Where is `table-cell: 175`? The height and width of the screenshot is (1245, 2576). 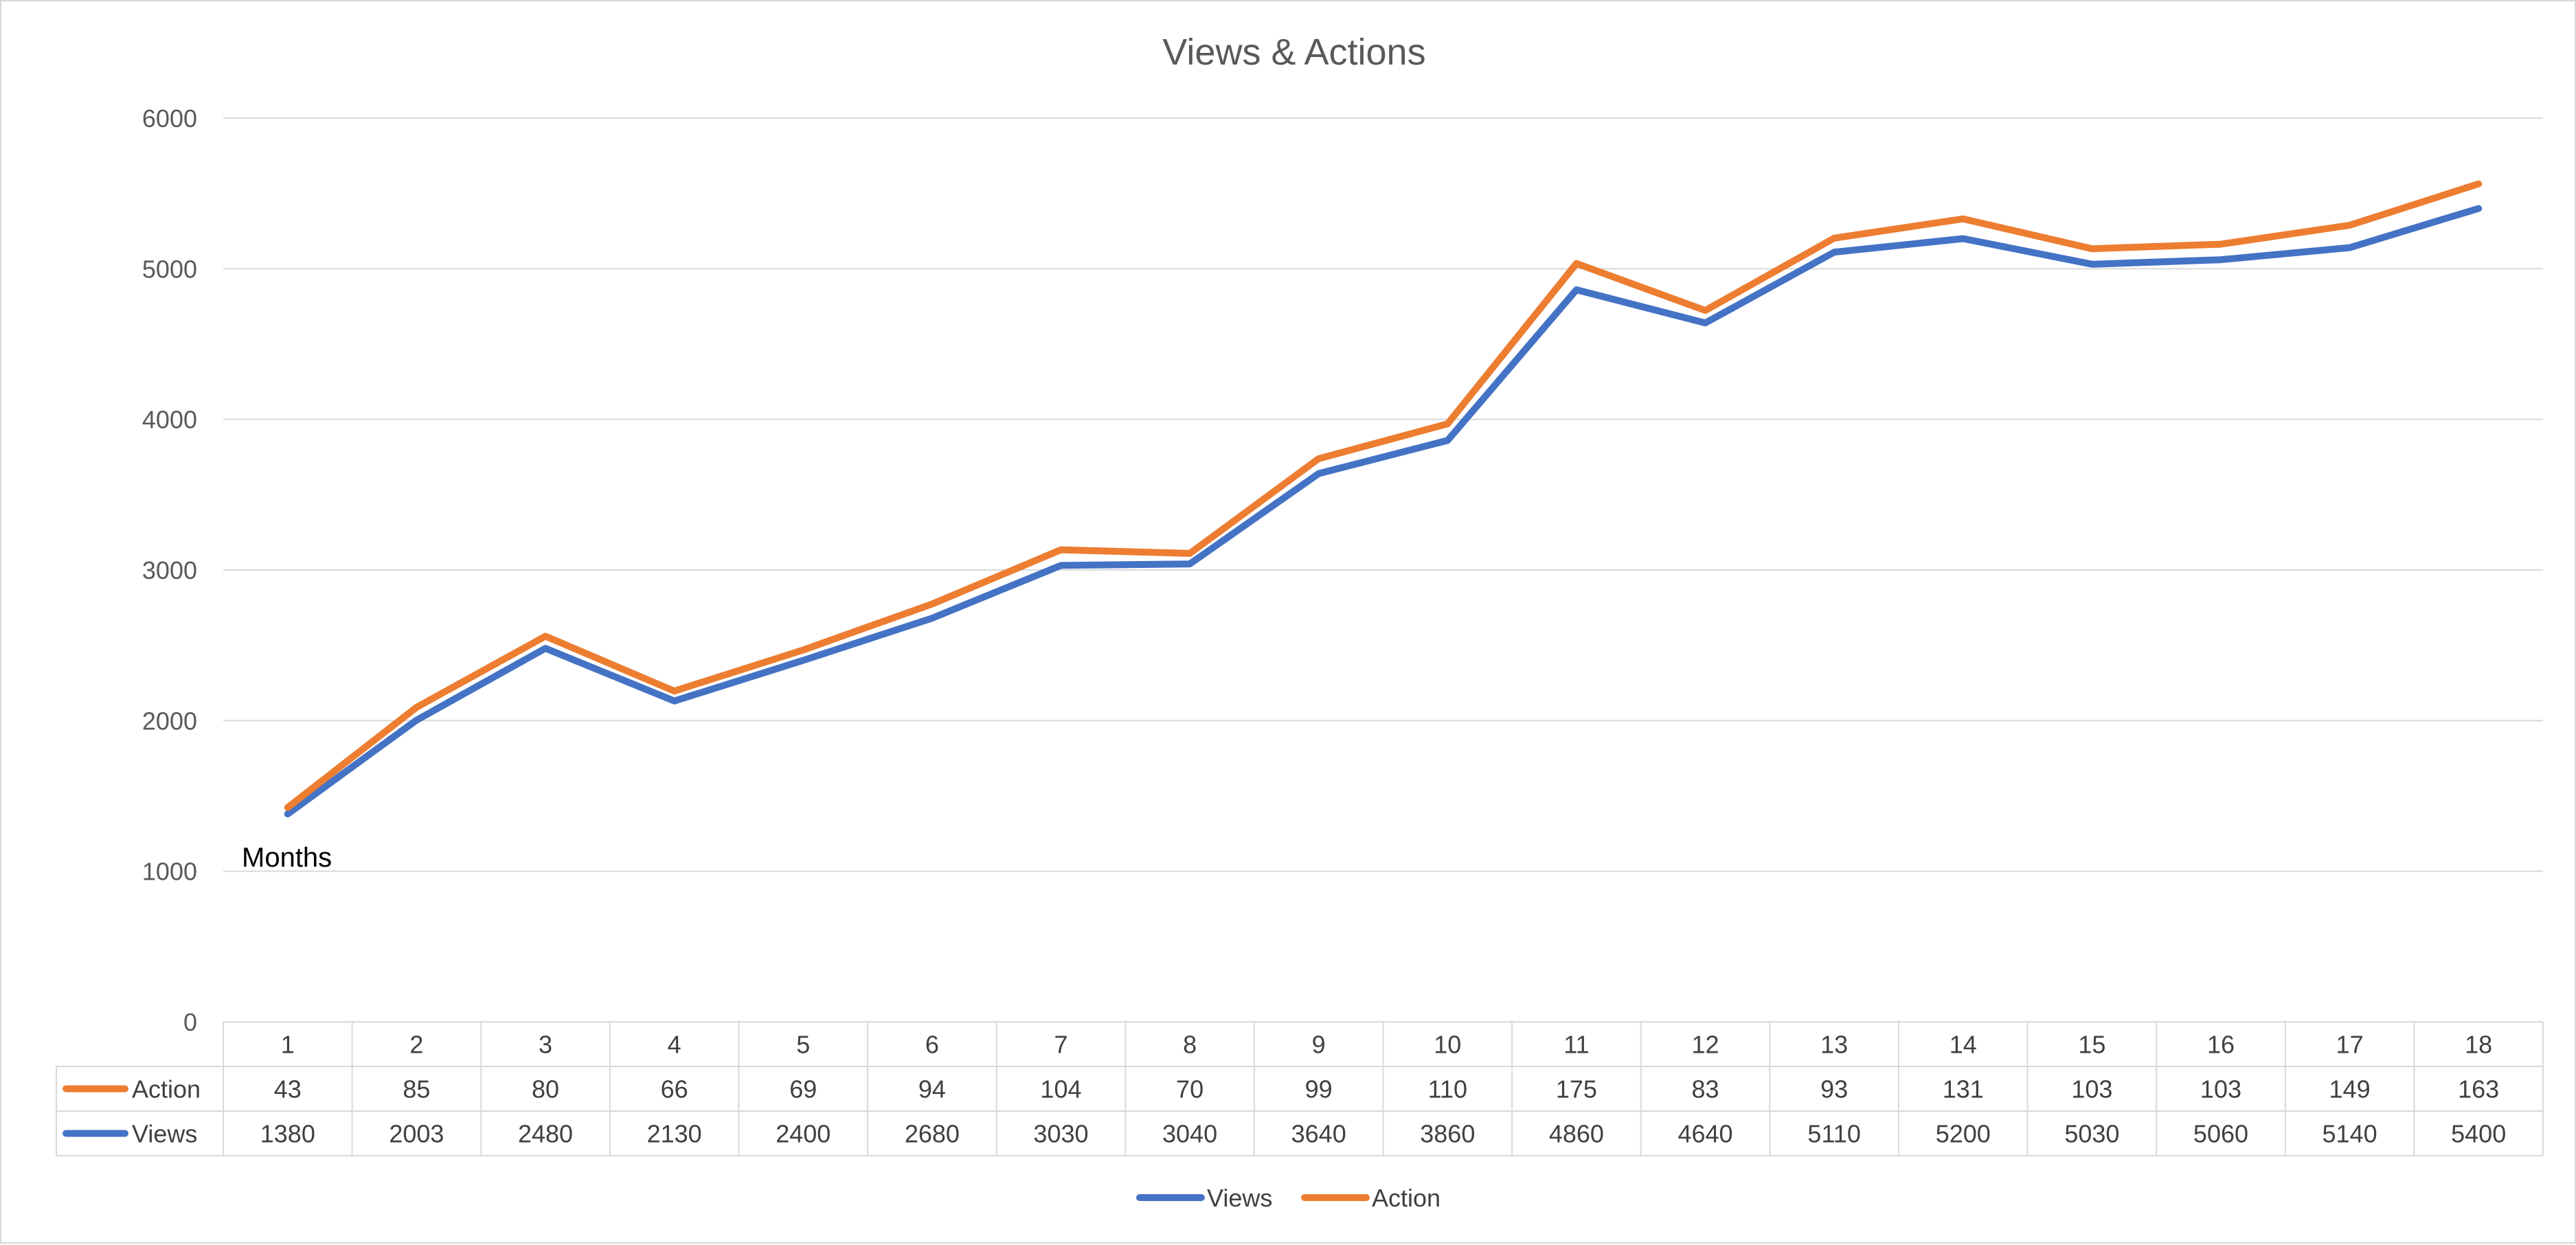
table-cell: 175 is located at coordinates (1576, 1089).